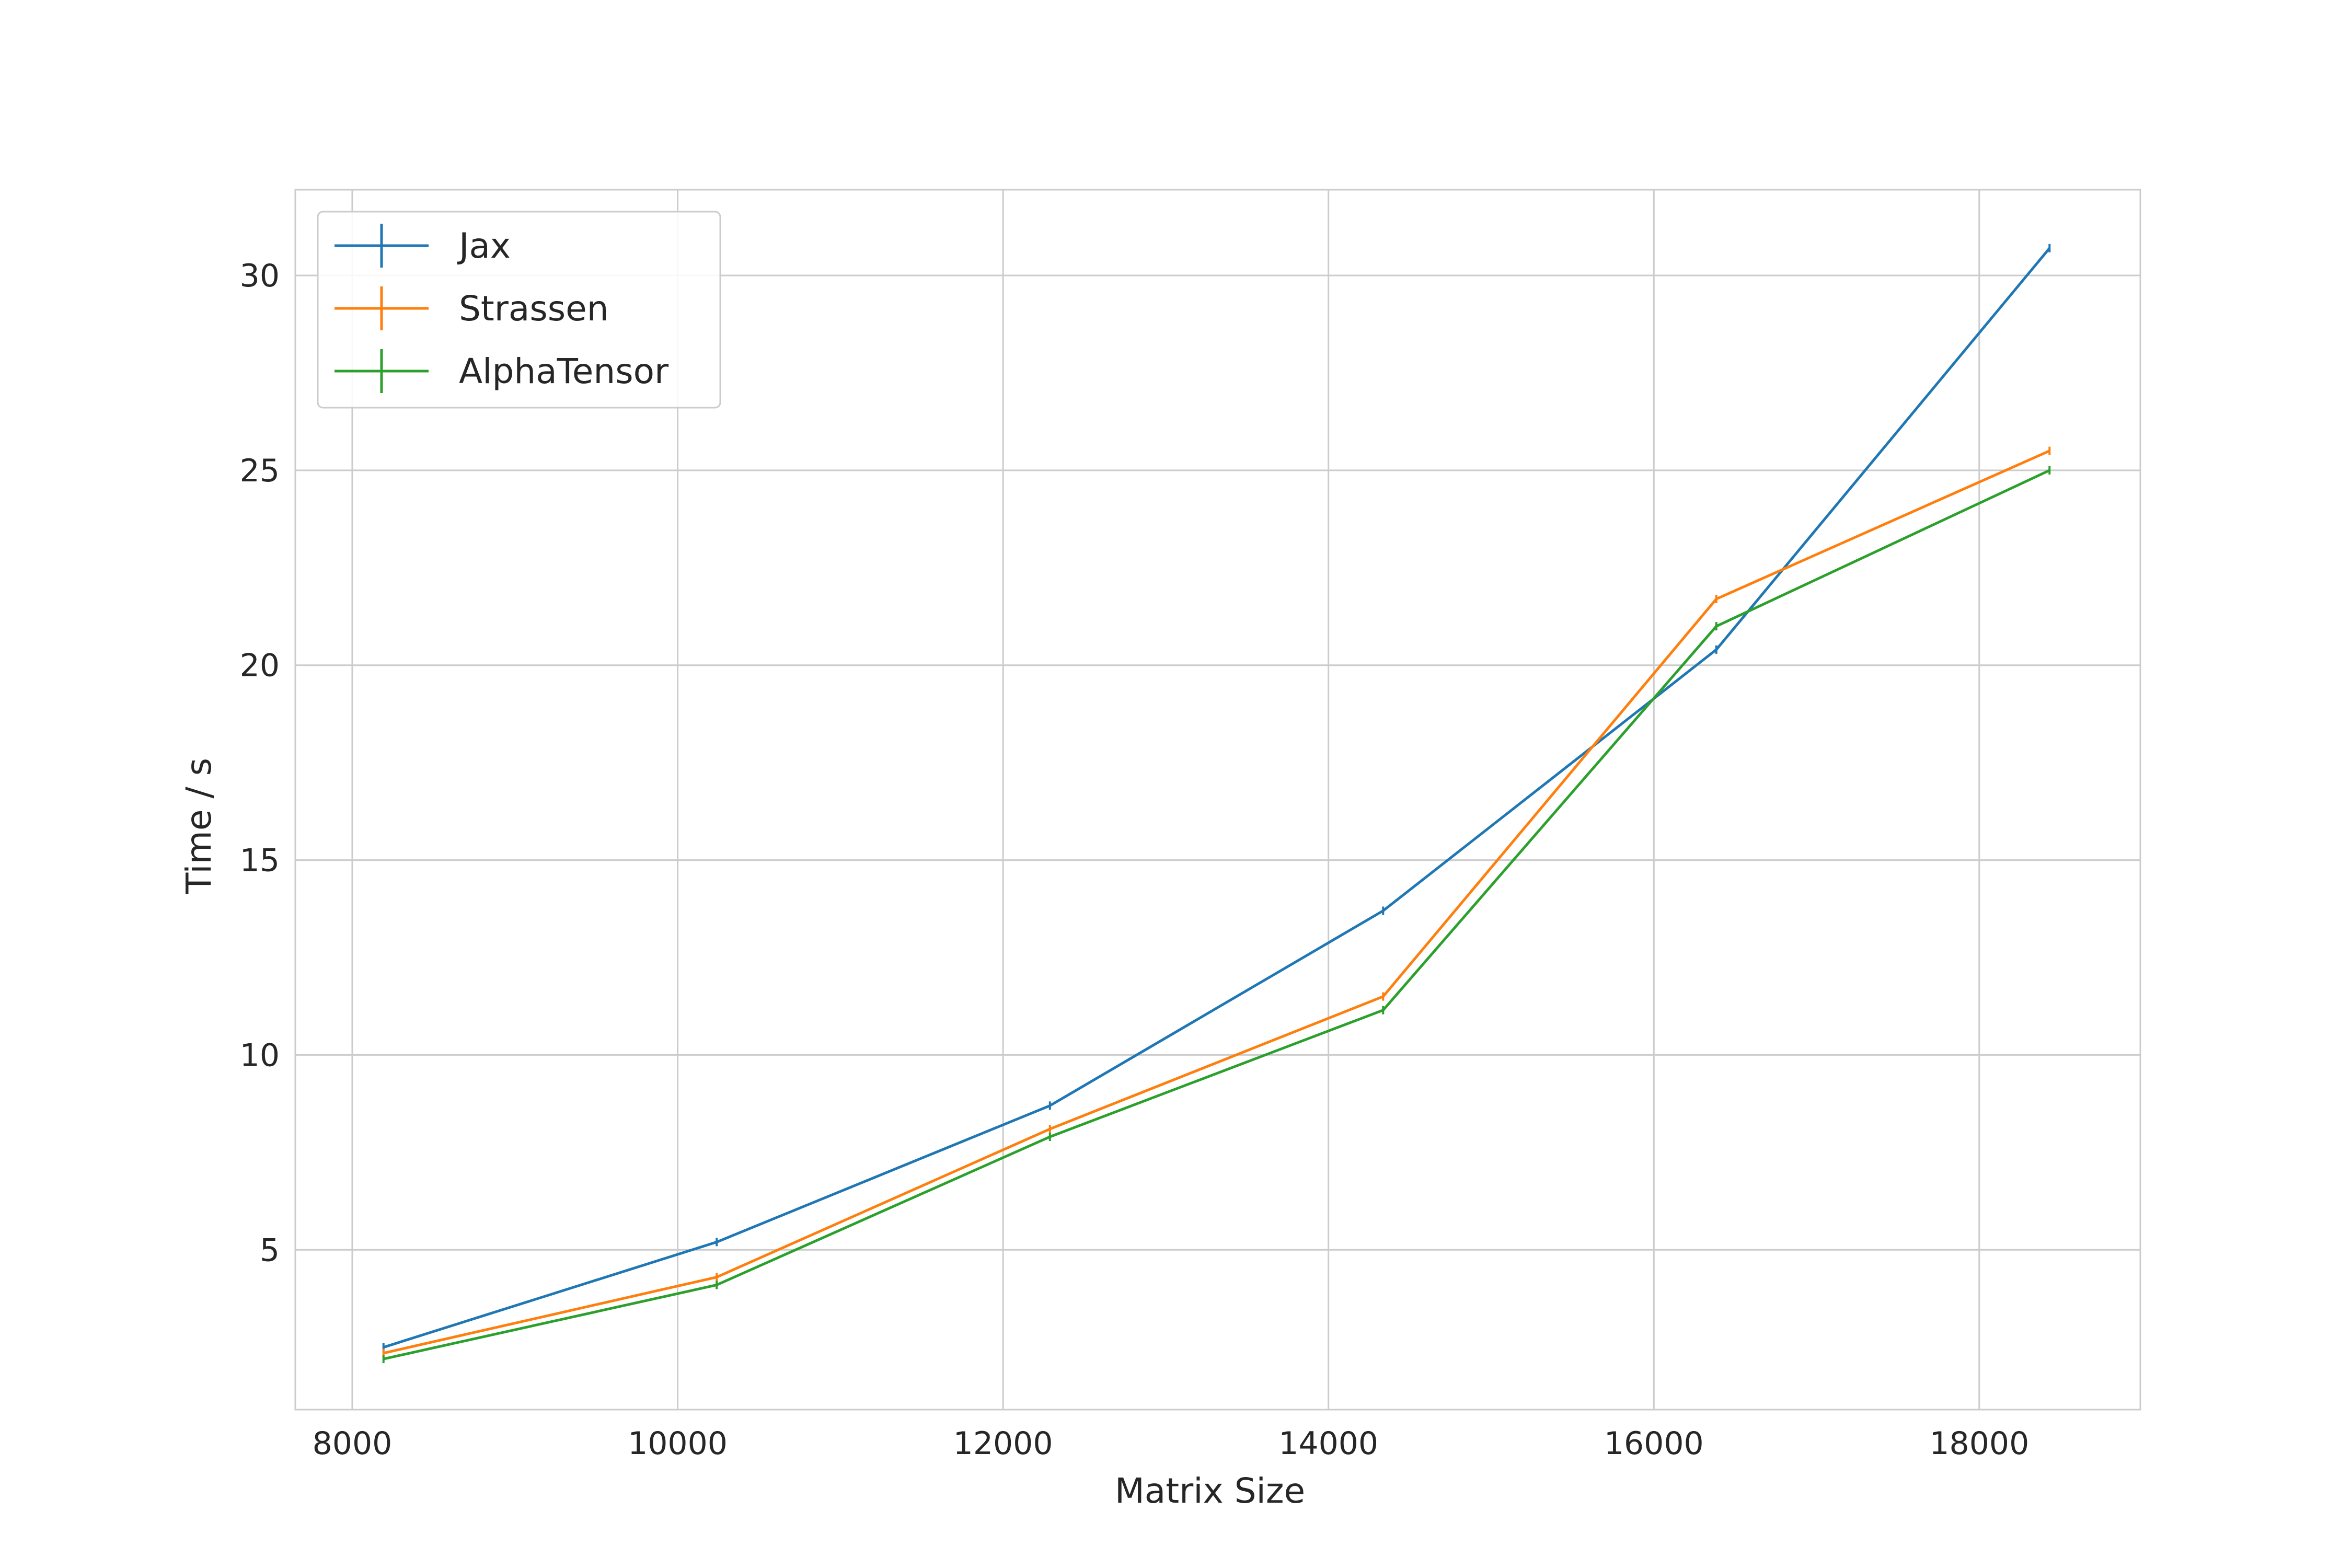 The image size is (2352, 1568). What do you see at coordinates (260, 1055) in the screenshot?
I see `y-tick-label: 10` at bounding box center [260, 1055].